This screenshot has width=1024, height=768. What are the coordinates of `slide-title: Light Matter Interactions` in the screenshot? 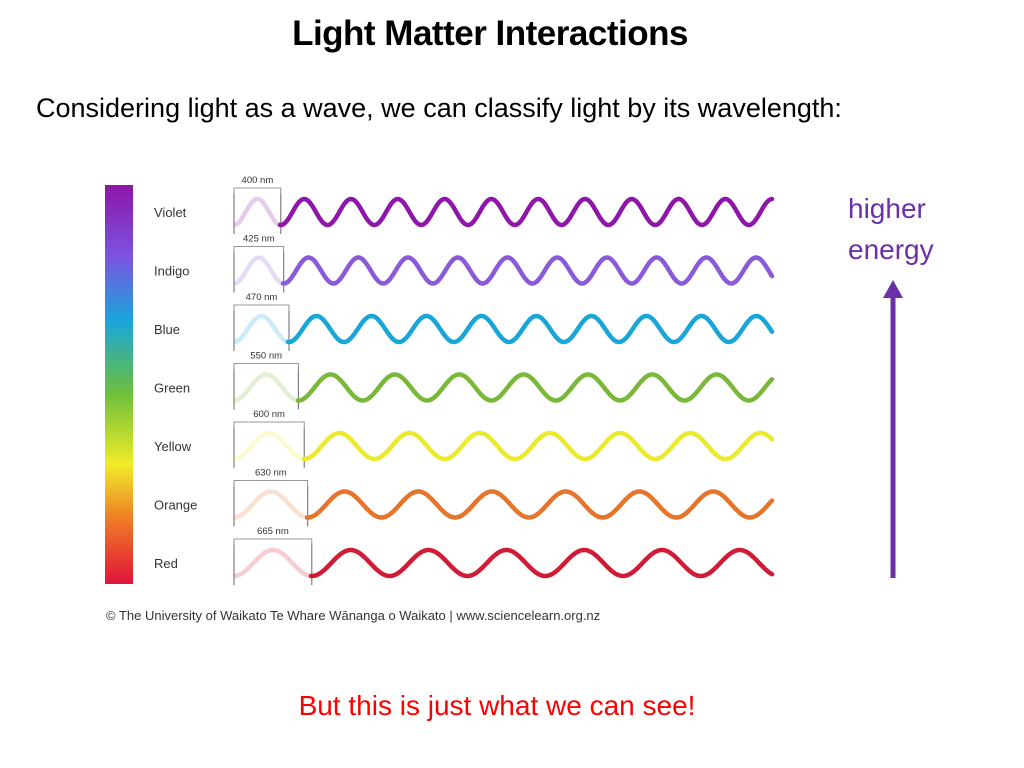 It's located at (490, 33).